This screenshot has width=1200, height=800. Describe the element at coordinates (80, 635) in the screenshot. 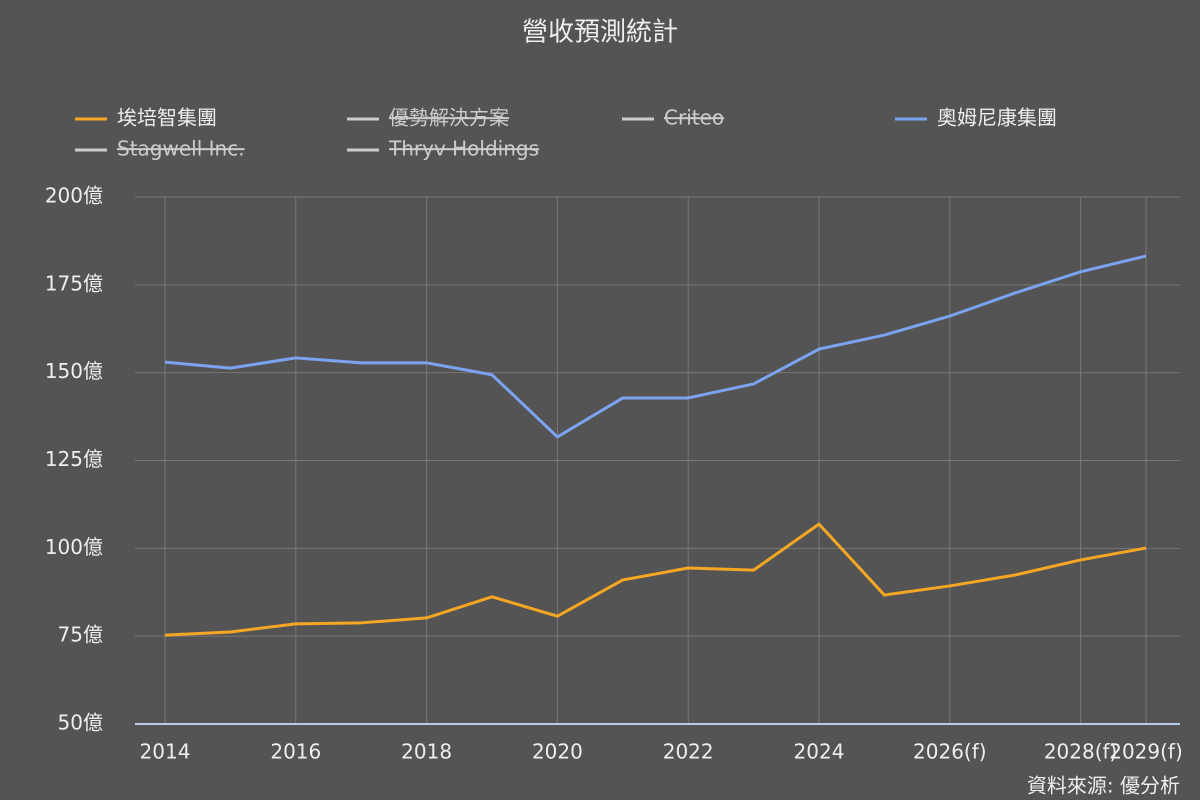

I see `y-tick-label: 75億` at that location.